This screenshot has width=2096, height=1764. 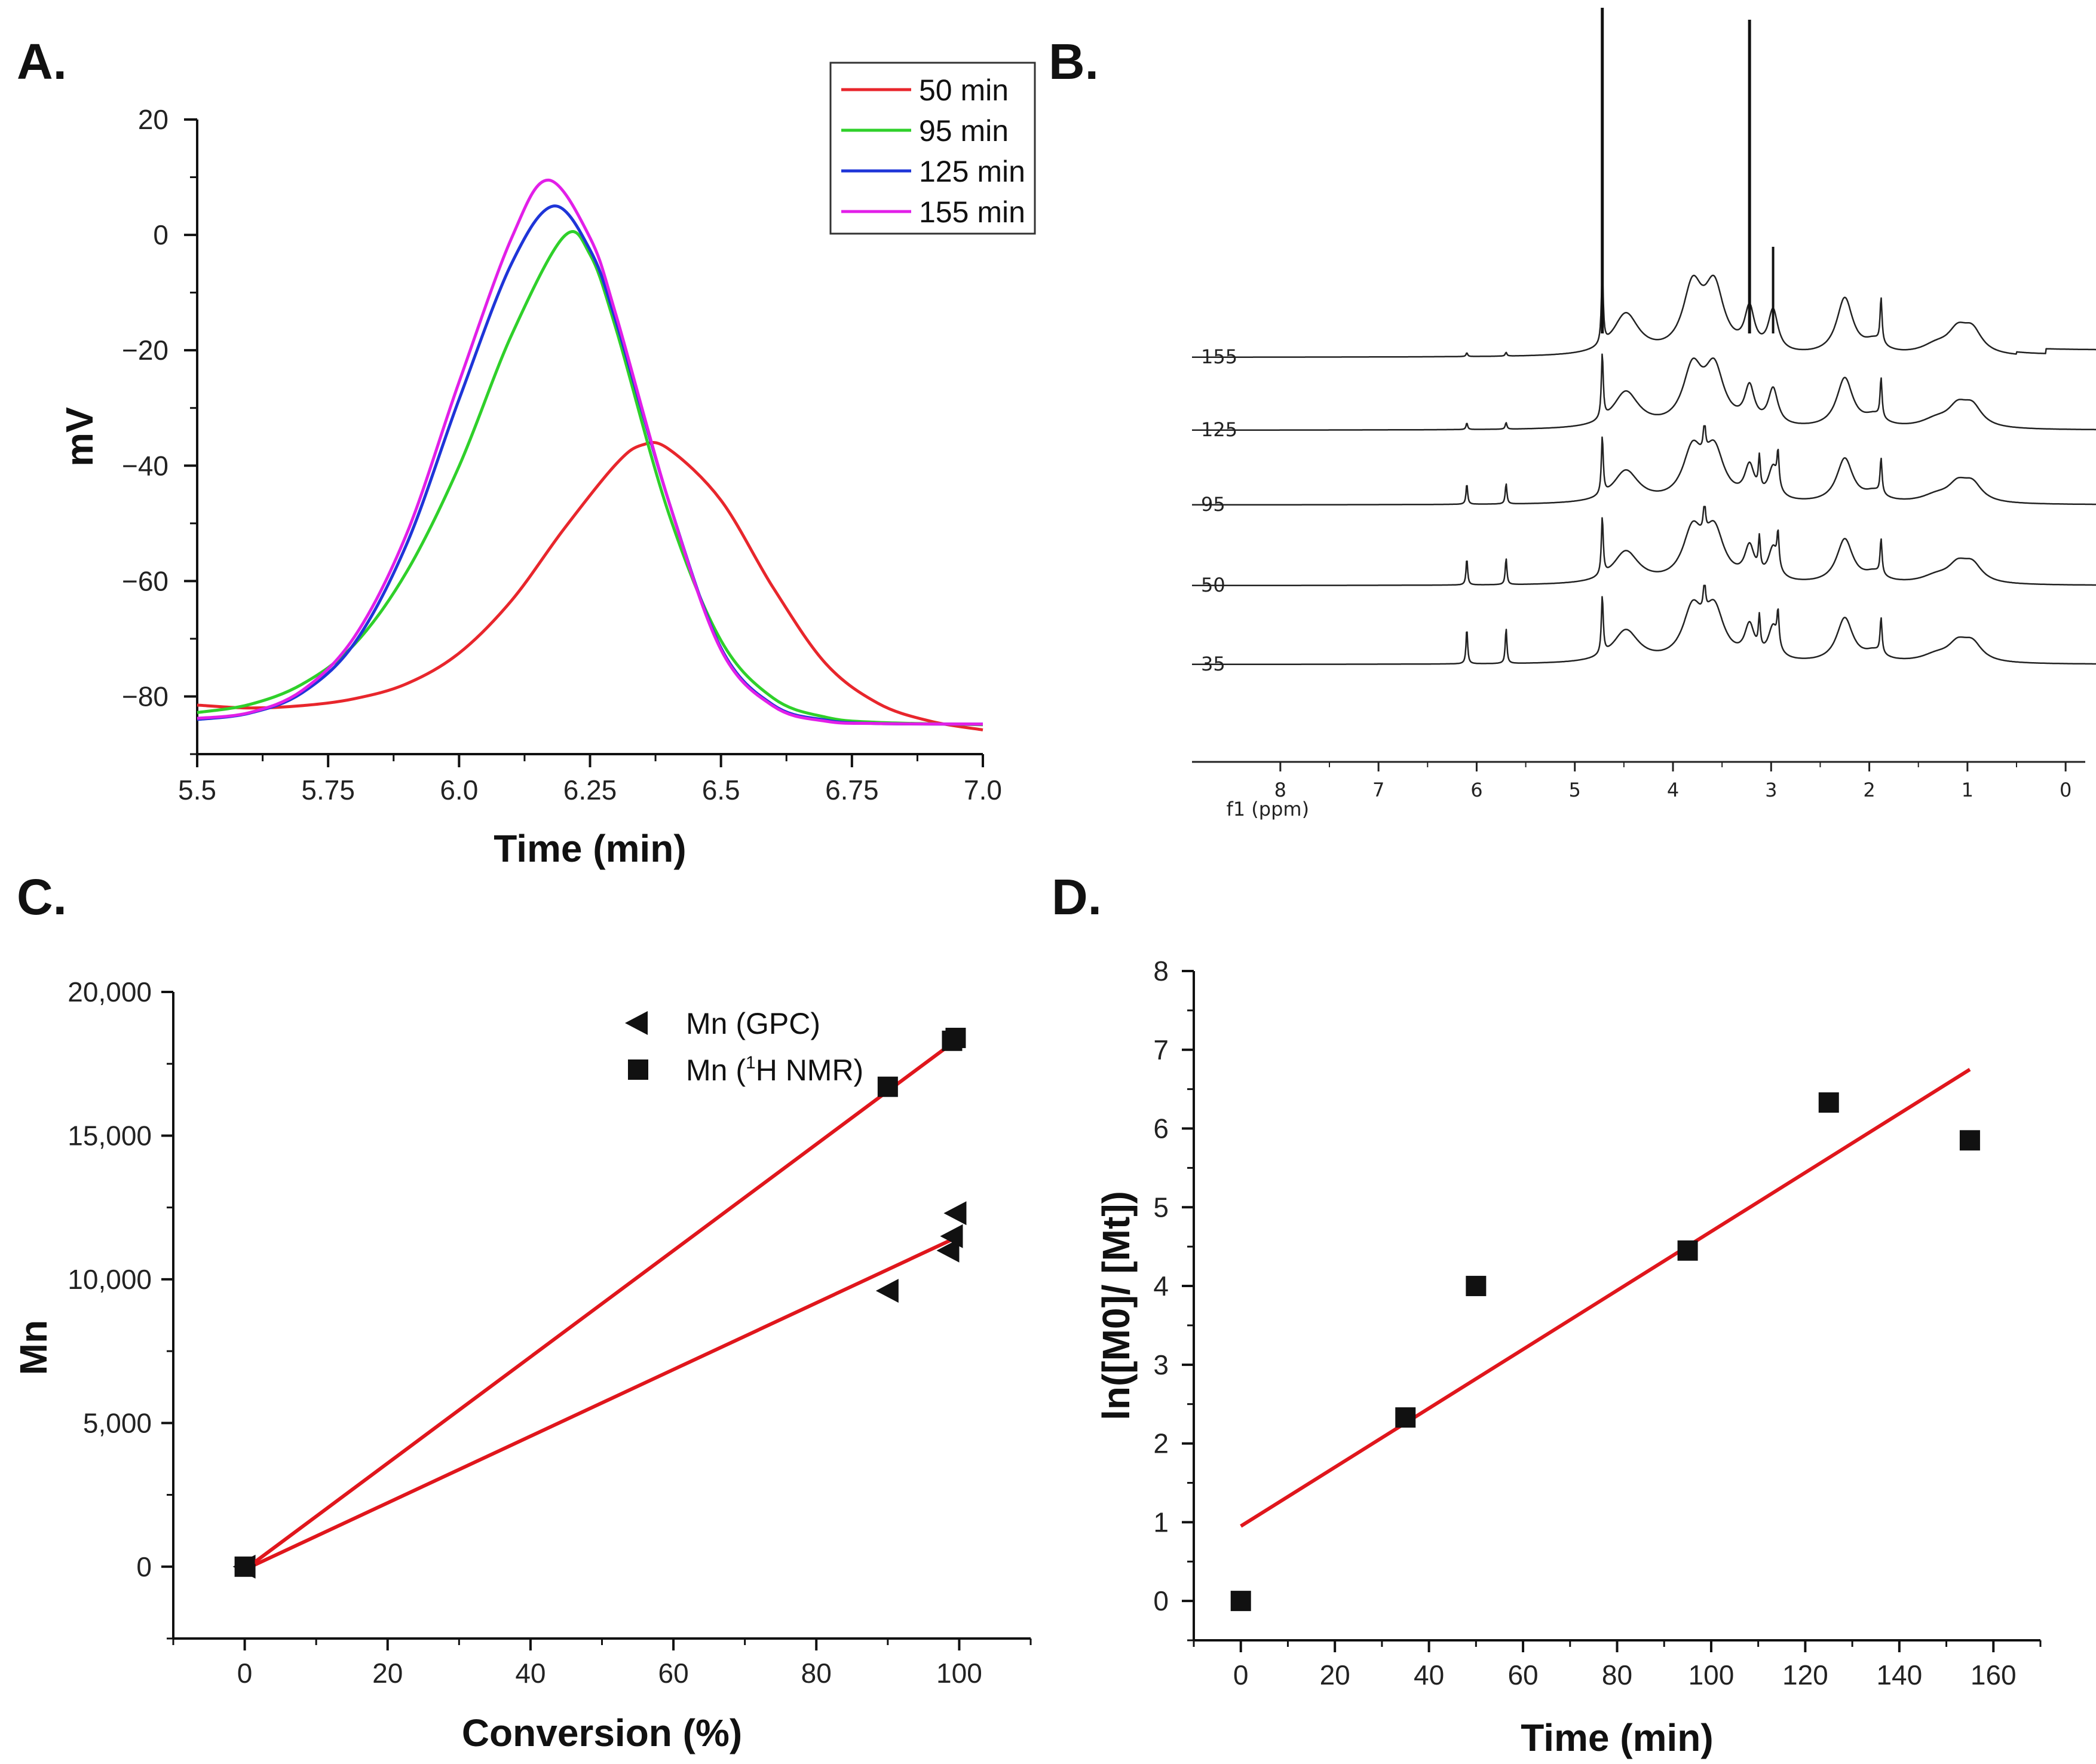 What do you see at coordinates (1074, 61) in the screenshot?
I see `panel-b-letter: B.` at bounding box center [1074, 61].